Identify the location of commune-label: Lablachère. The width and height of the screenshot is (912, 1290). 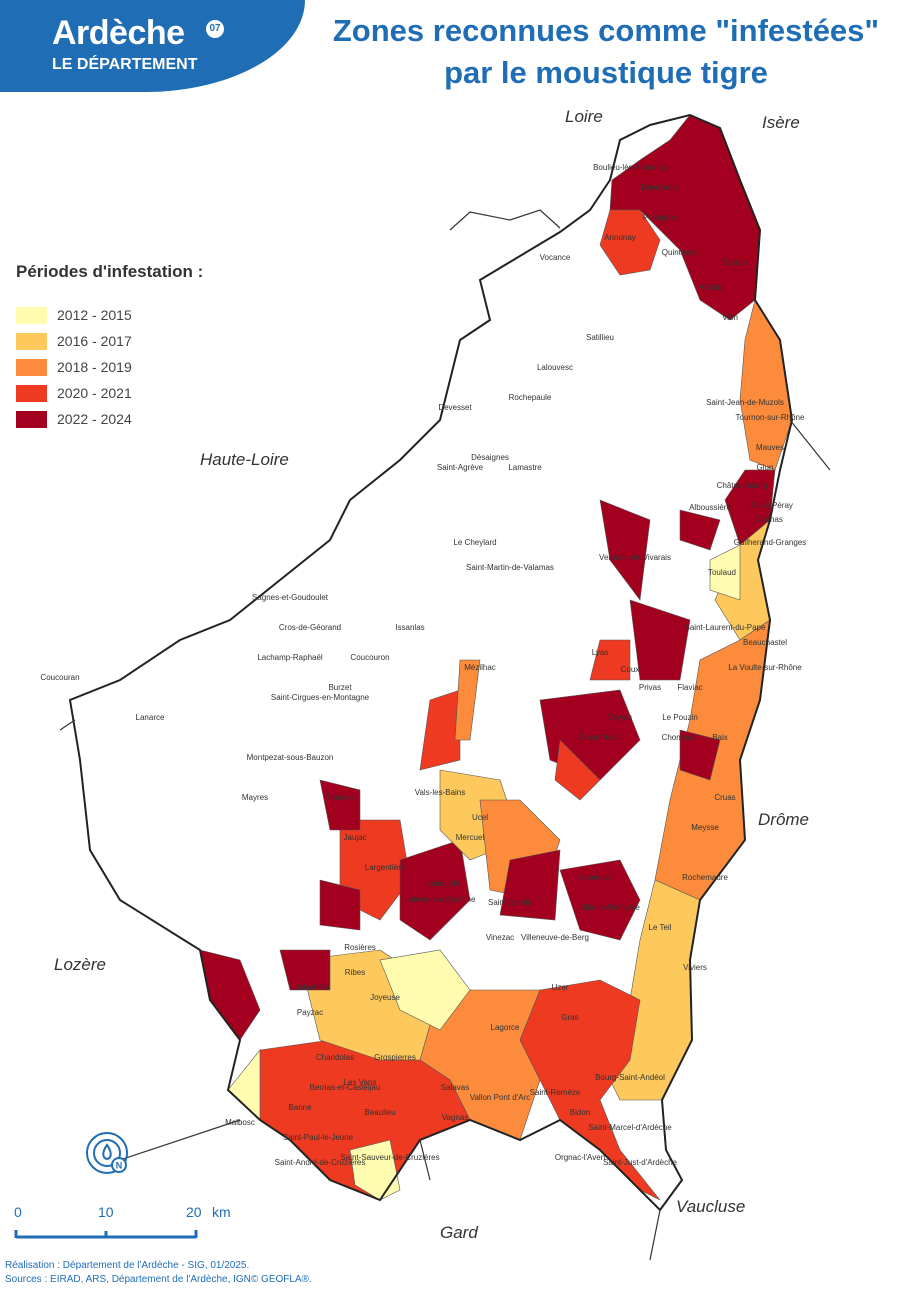
(310, 987).